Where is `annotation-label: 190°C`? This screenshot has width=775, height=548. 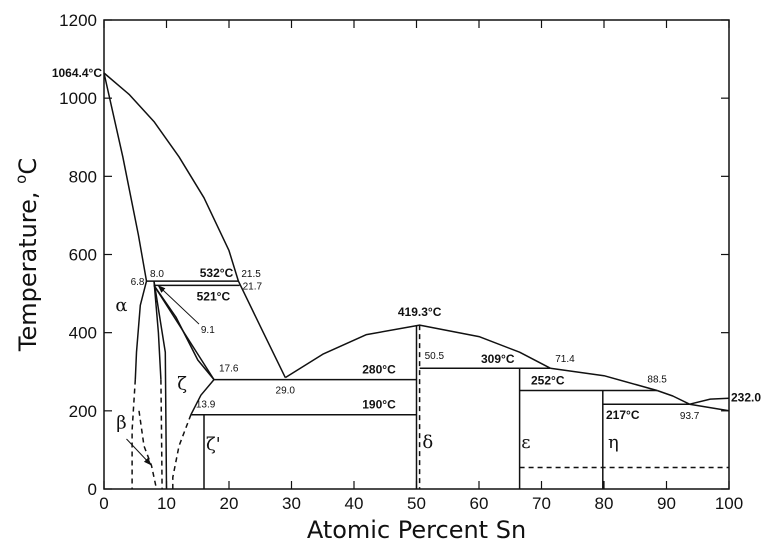
annotation-label: 190°C is located at coordinates (379, 405).